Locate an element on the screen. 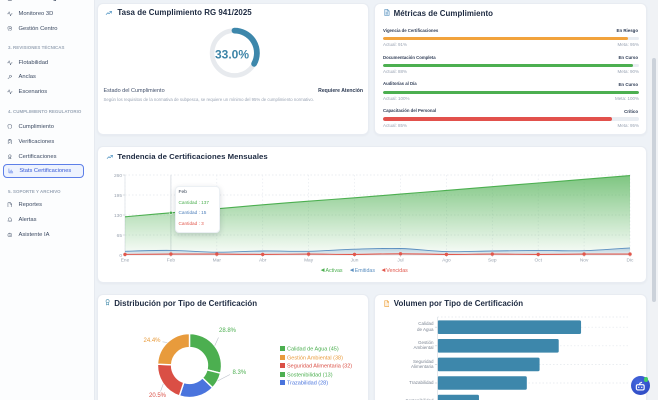 The image size is (658, 400). svg-text: Activas is located at coordinates (334, 271).